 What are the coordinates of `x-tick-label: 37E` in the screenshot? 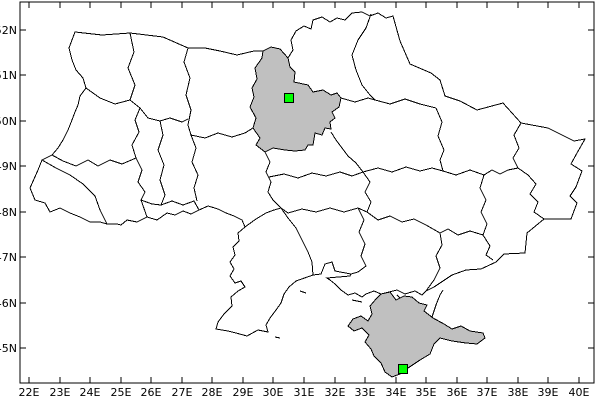 It's located at (487, 392).